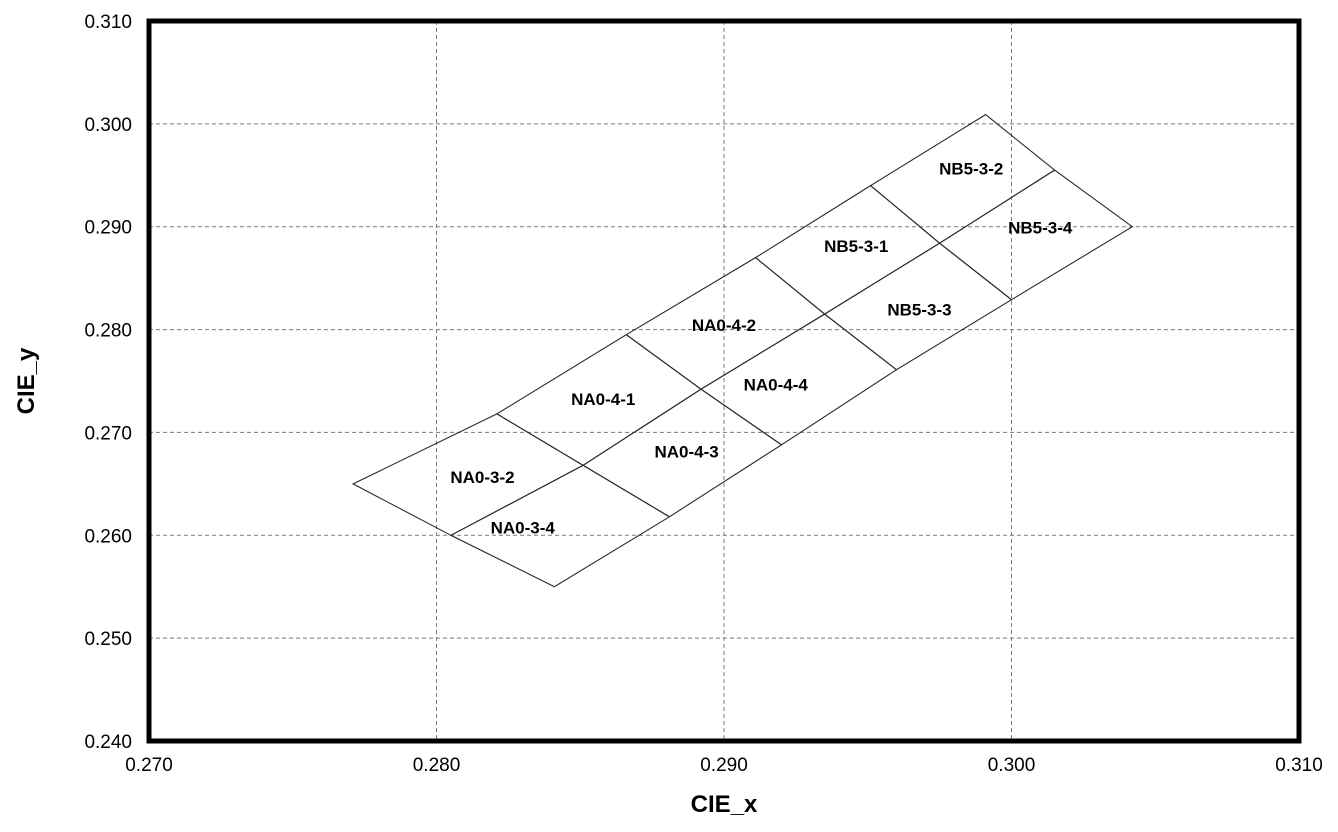 This screenshot has height=832, width=1338. Describe the element at coordinates (437, 765) in the screenshot. I see `x-tick-label-1: 0.280` at that location.